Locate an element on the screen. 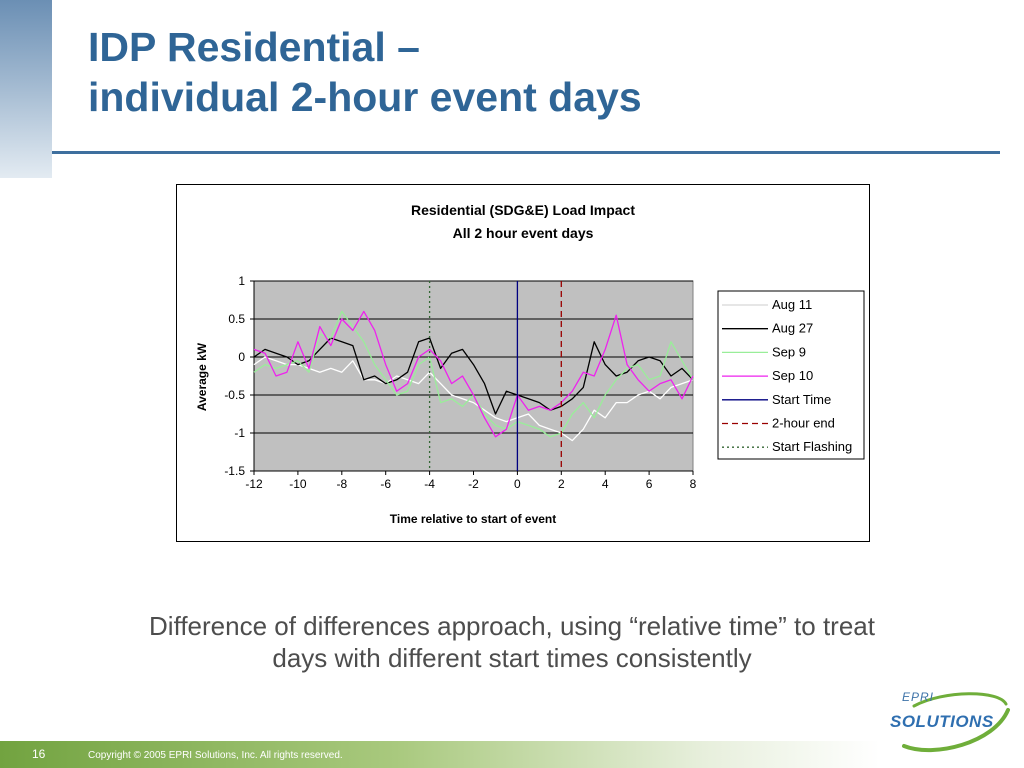 This screenshot has width=1024, height=768. legend-box is located at coordinates (791, 375).